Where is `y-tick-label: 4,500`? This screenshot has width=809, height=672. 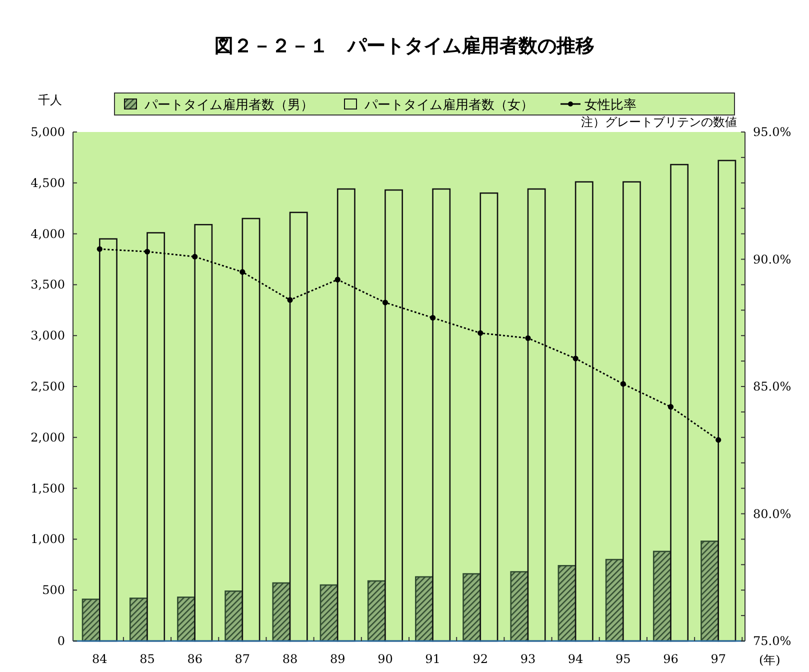
y-tick-label: 4,500 is located at coordinates (47, 183).